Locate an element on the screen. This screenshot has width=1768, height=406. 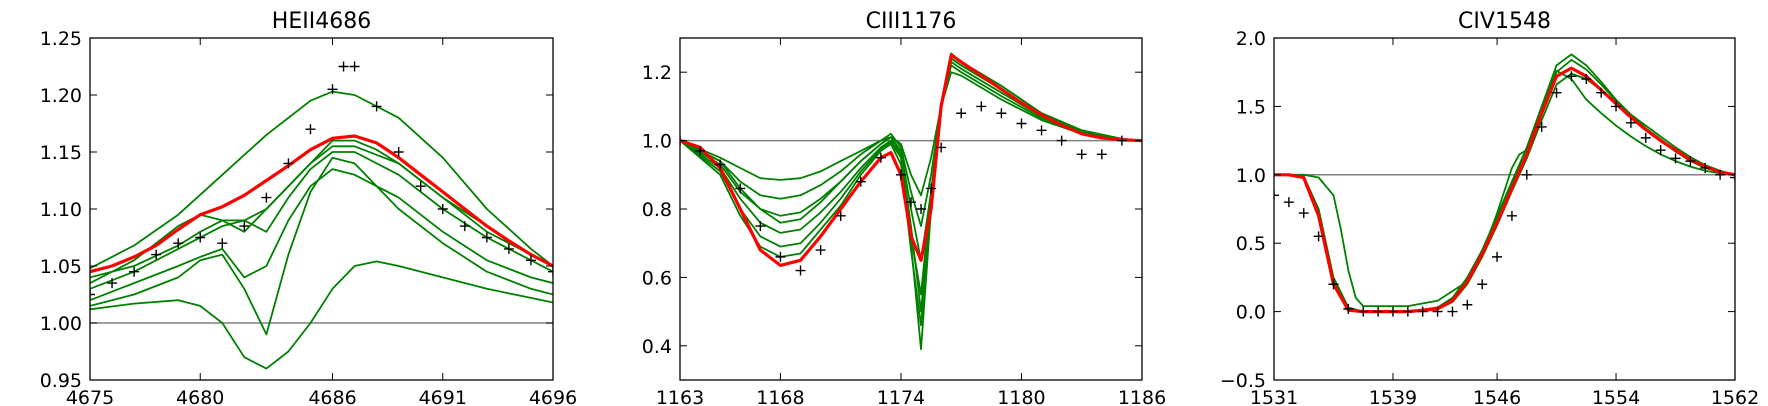
chart-title: CIV1548 is located at coordinates (1504, 21).